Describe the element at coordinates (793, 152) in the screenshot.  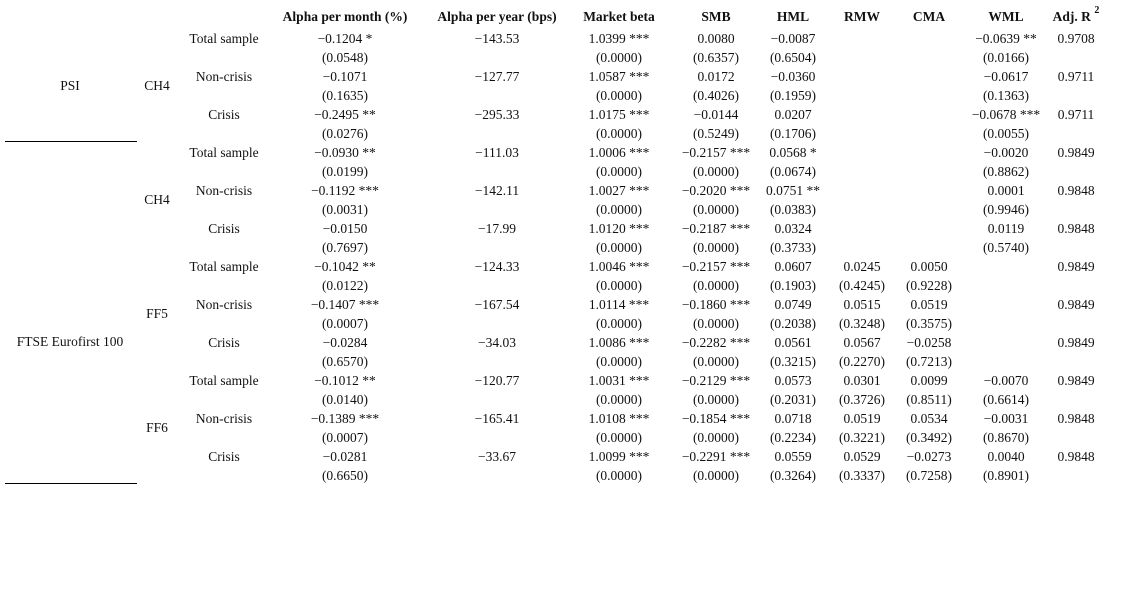
I see `coefficient: 0.0568 *` at that location.